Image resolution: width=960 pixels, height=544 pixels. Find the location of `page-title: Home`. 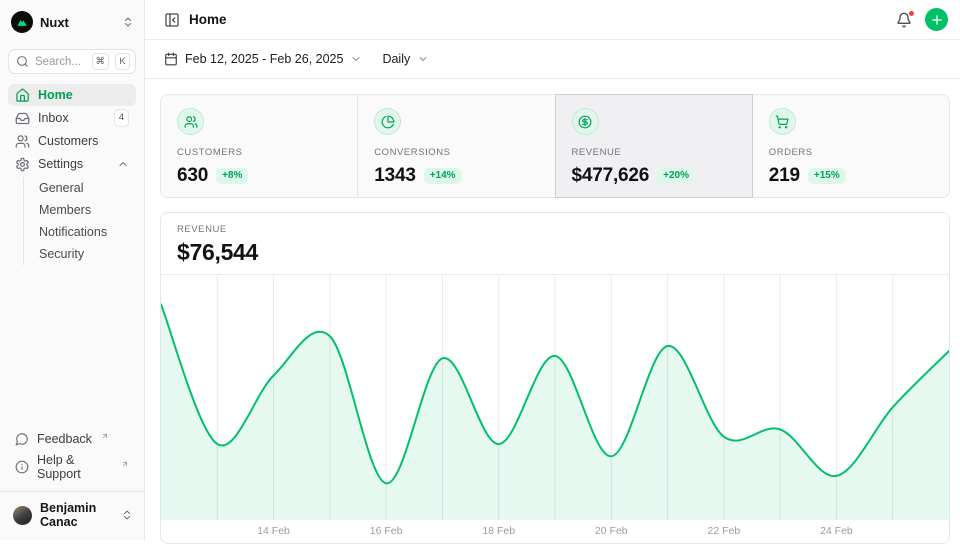

page-title: Home is located at coordinates (208, 19).